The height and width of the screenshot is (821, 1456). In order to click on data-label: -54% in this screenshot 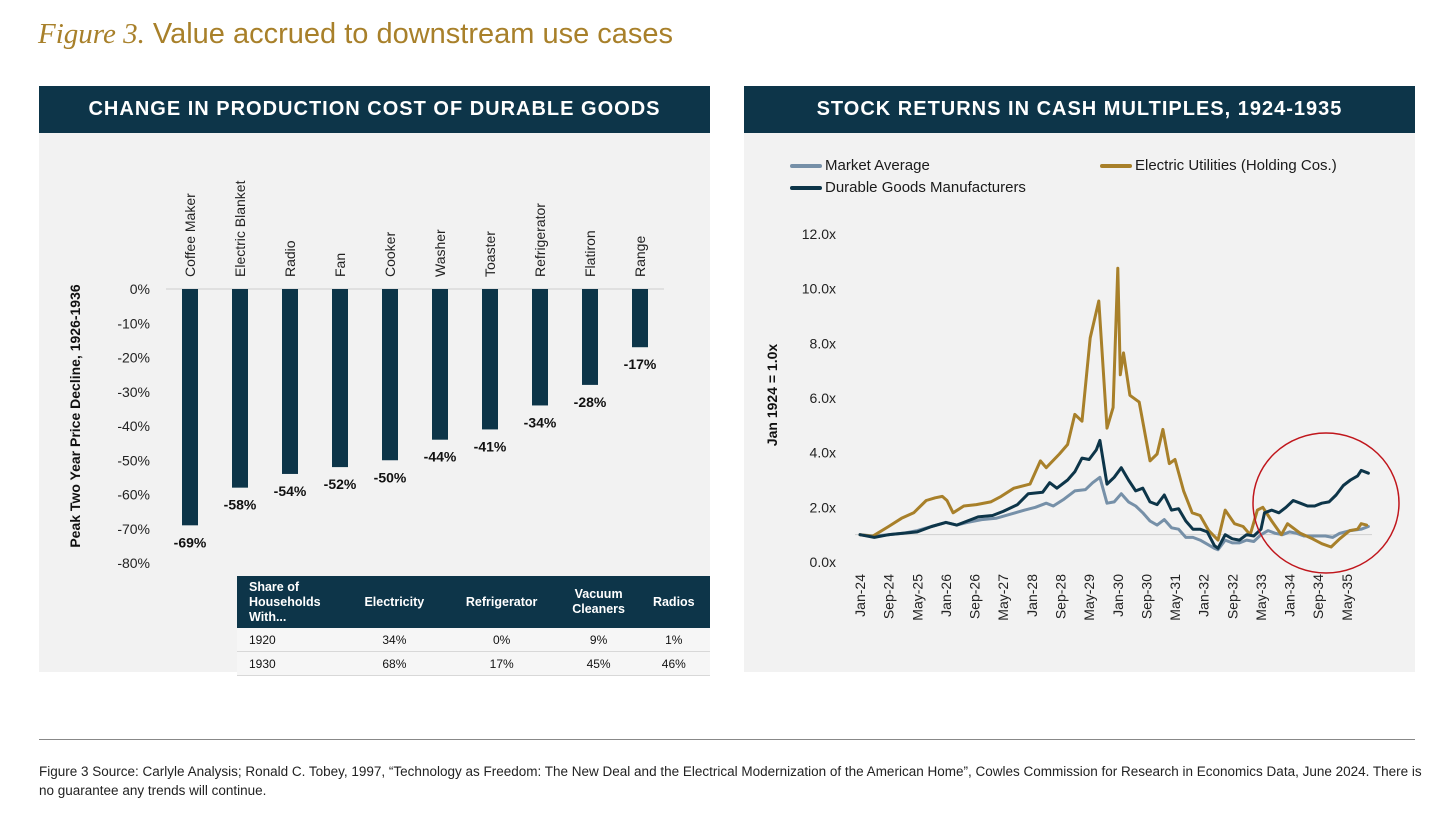, I will do `click(290, 491)`.